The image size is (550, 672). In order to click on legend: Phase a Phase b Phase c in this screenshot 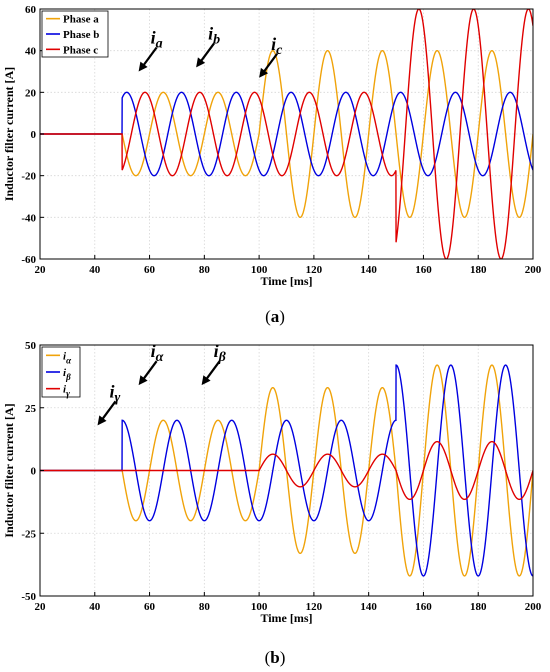, I will do `click(75, 34)`.